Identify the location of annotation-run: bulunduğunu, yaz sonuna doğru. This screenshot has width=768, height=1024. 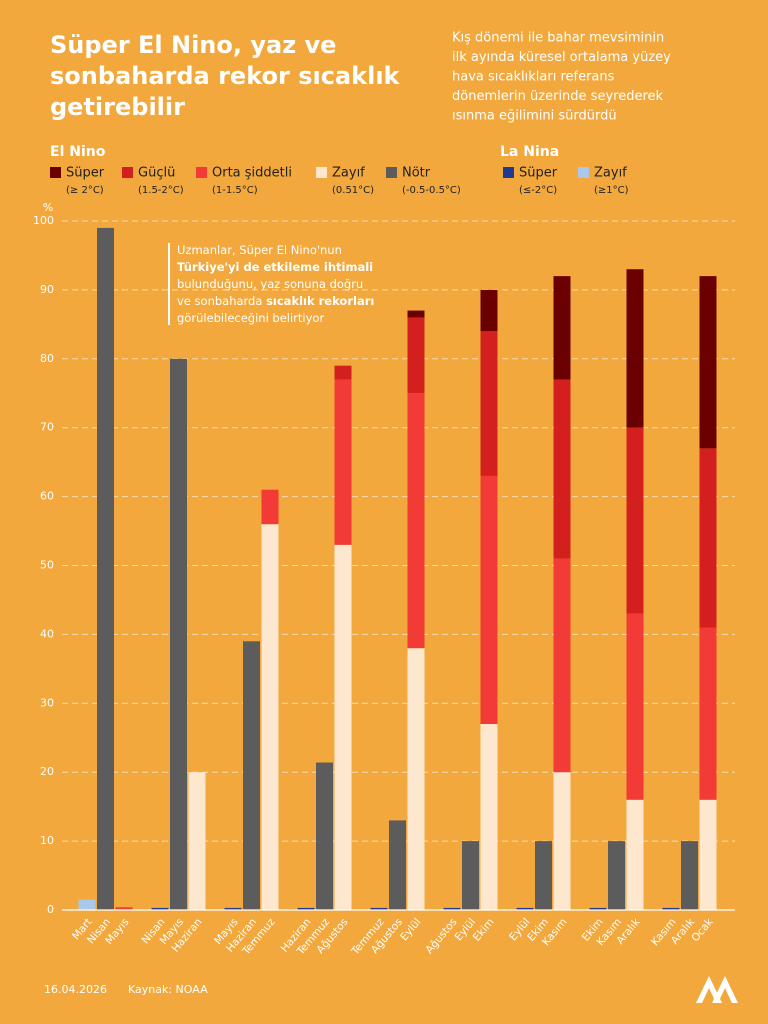
(270, 284).